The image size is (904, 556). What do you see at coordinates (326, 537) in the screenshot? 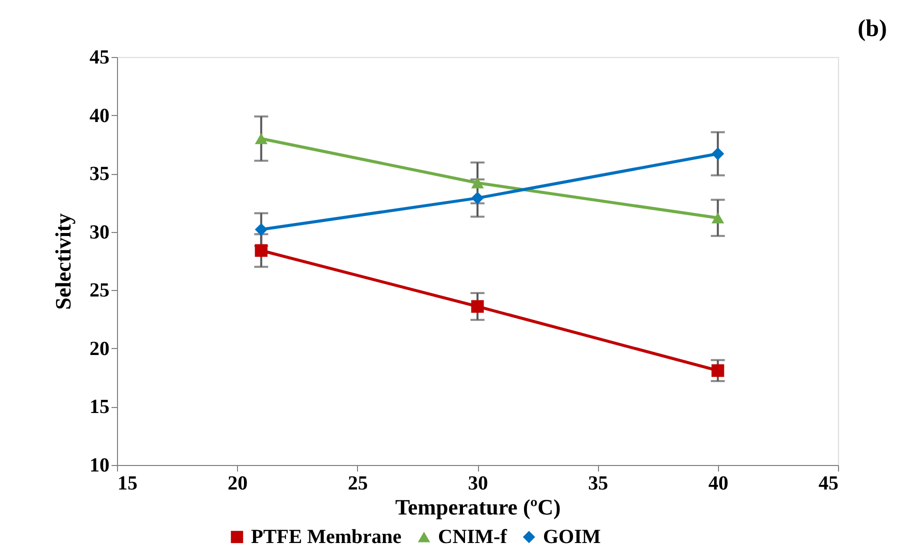
I see `legend-label: PTFE Membrane` at bounding box center [326, 537].